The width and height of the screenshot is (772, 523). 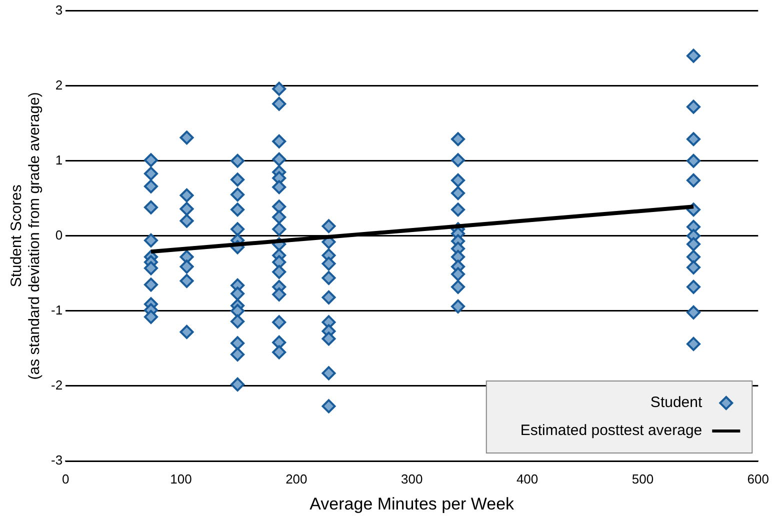 I want to click on y-tick-label: -3, so click(x=56, y=460).